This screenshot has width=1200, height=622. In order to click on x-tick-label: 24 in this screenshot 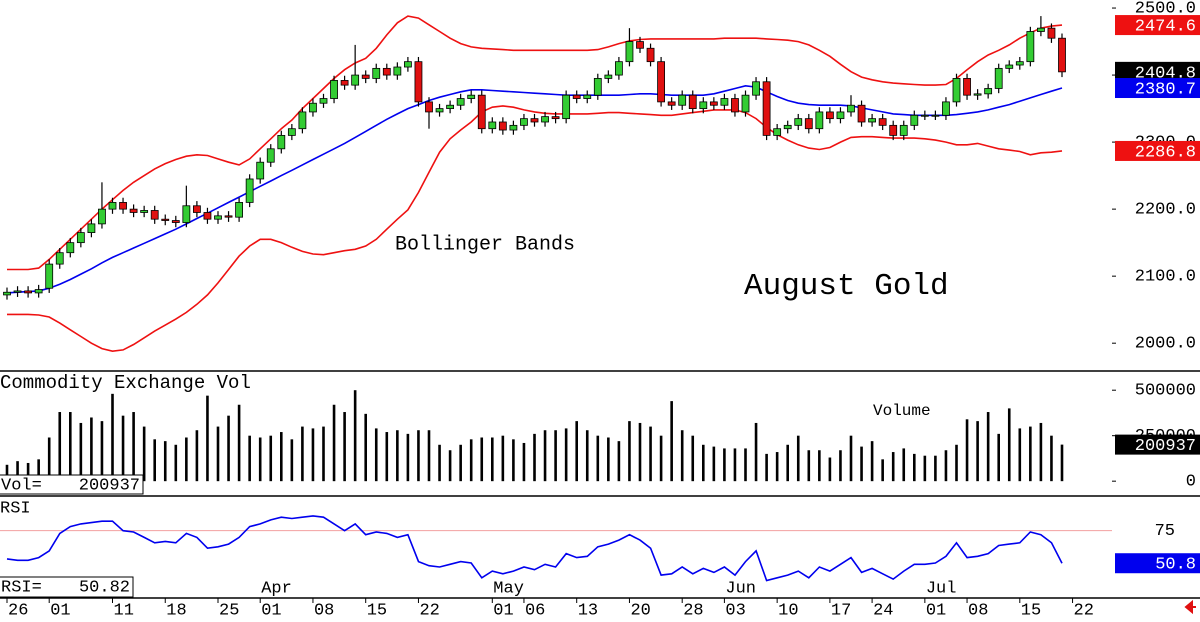, I will do `click(883, 610)`.